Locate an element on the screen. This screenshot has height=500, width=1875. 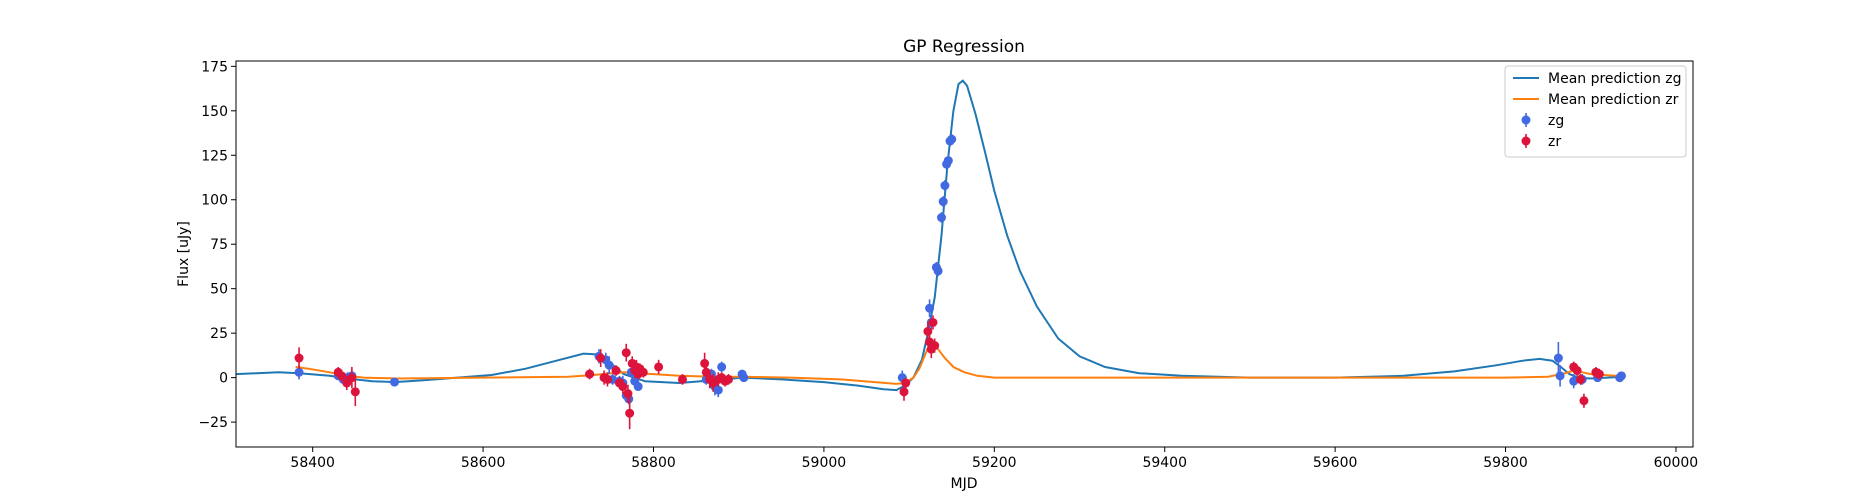
y-tick-label: 50 is located at coordinates (219, 290).